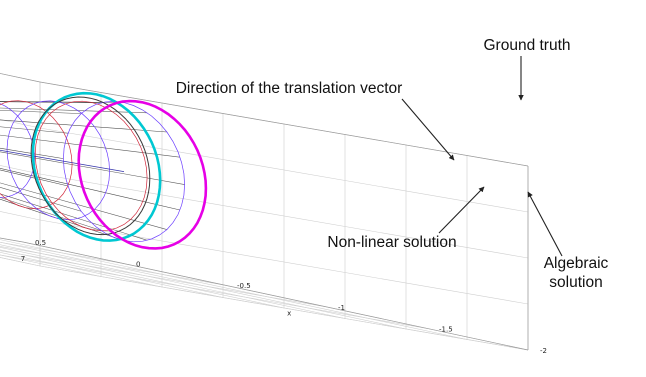 The width and height of the screenshot is (646, 377). I want to click on arrow-translation-direction, so click(428, 129).